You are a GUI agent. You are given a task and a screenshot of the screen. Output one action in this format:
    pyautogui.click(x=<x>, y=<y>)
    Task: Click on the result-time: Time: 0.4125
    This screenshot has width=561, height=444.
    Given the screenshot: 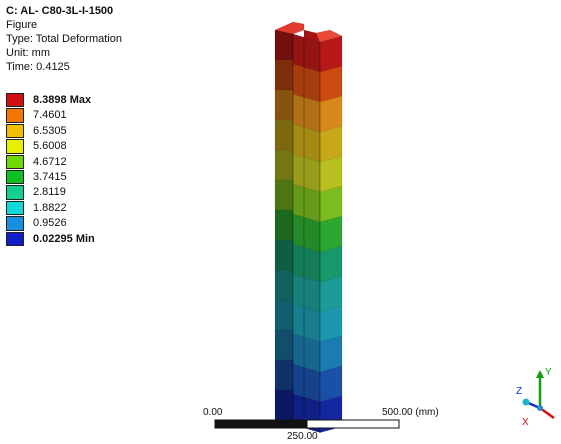 What is the action you would take?
    pyautogui.click(x=38, y=67)
    